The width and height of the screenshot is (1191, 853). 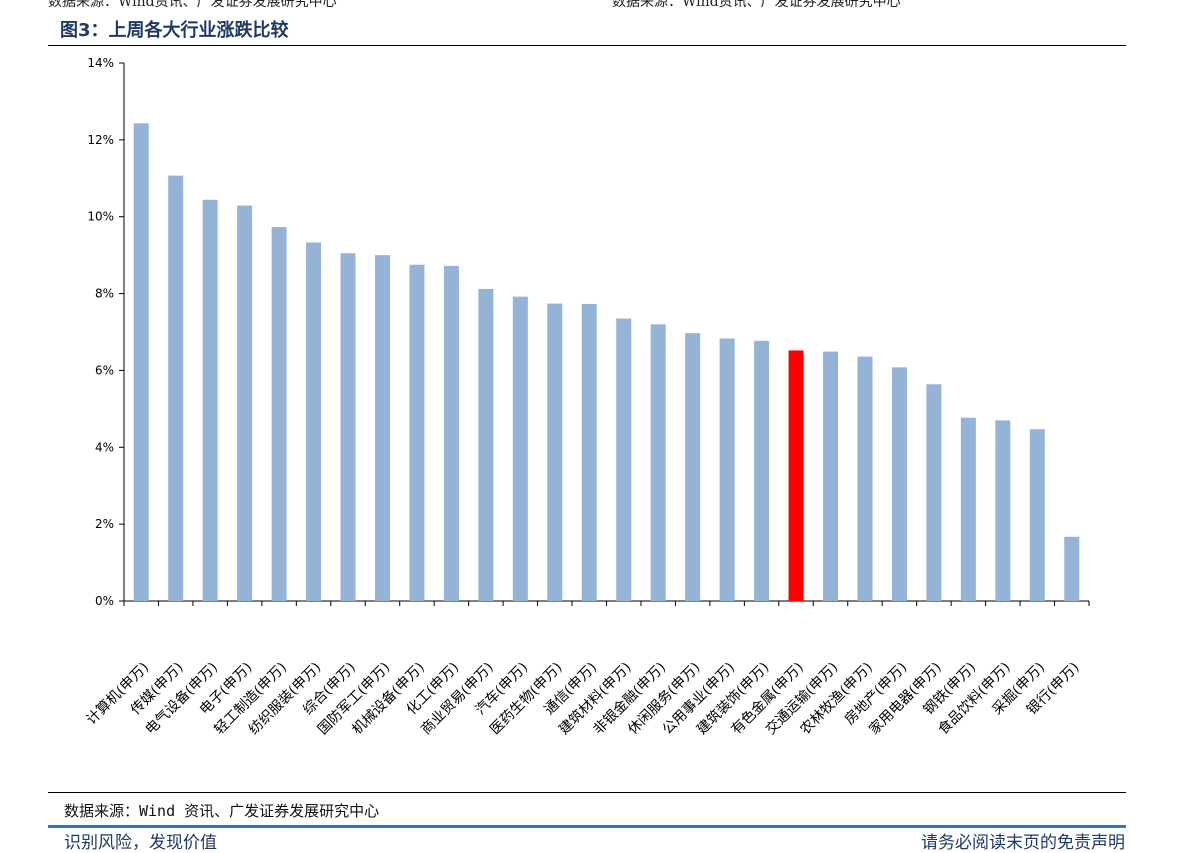 What do you see at coordinates (100, 63) in the screenshot?
I see `y-tick-label: 14%` at bounding box center [100, 63].